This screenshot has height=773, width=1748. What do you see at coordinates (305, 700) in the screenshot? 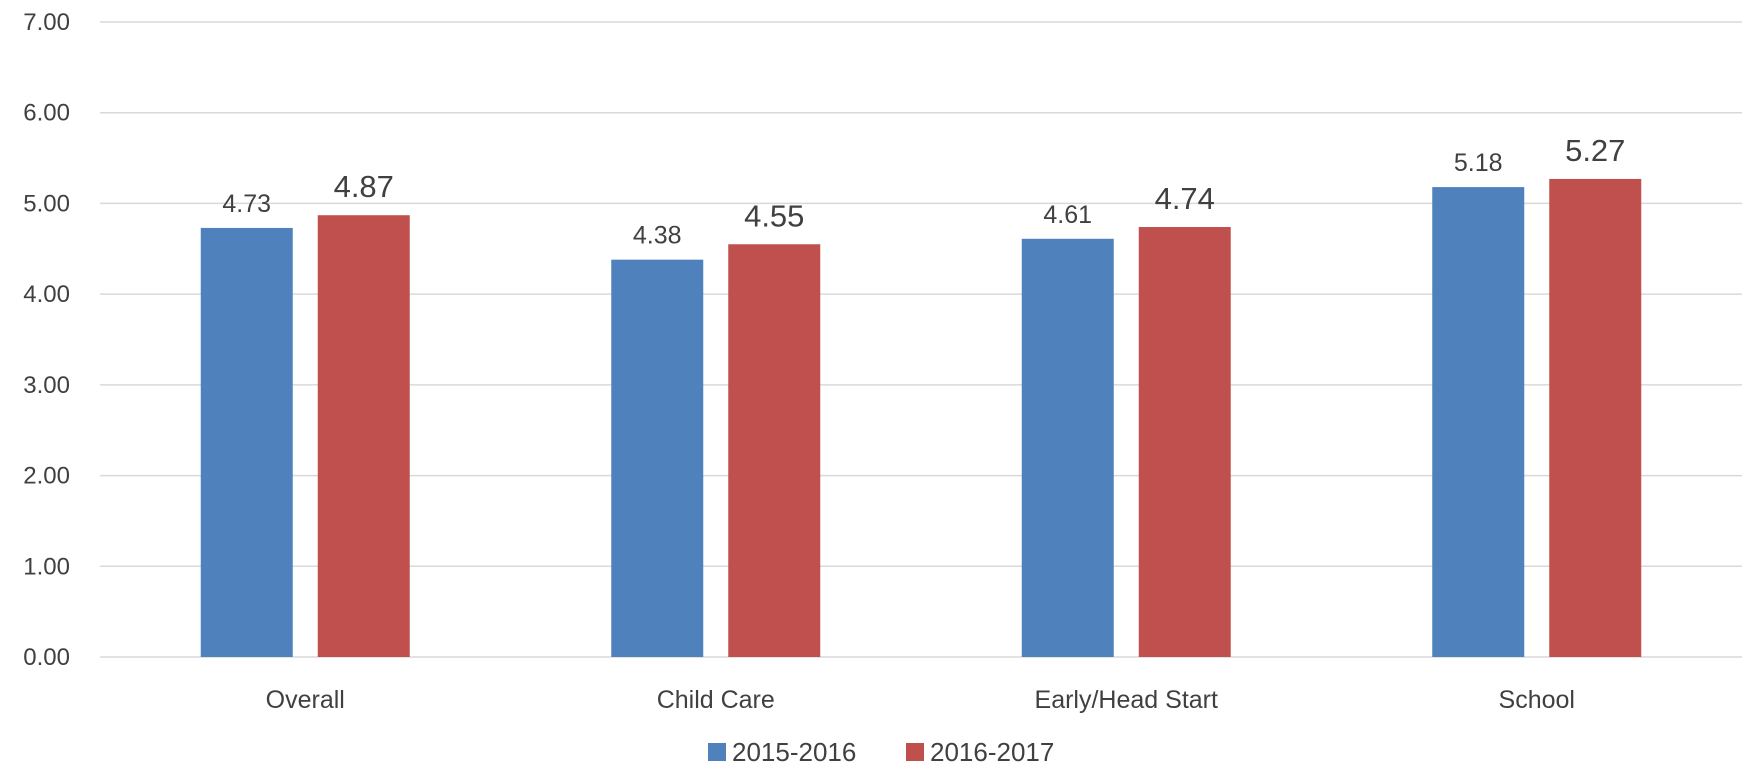
I see `x-tick-label: Overall` at bounding box center [305, 700].